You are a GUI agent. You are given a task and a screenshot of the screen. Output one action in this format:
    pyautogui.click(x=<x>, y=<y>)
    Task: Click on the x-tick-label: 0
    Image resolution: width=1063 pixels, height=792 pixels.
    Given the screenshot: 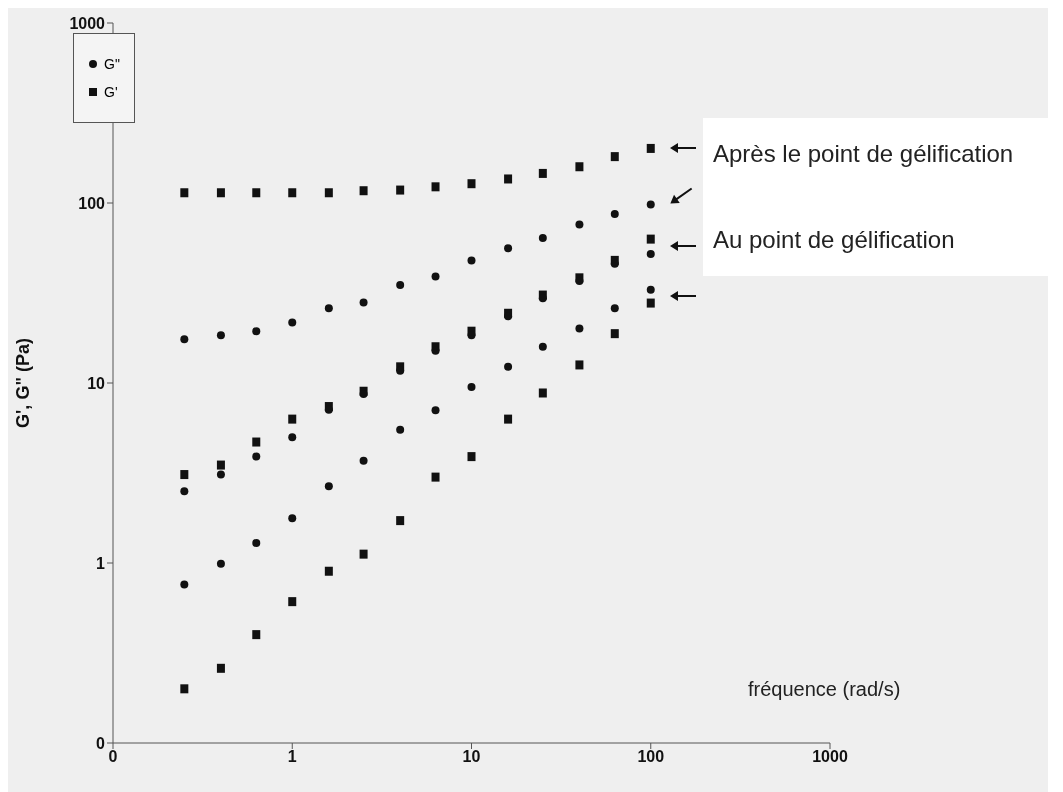 What is the action you would take?
    pyautogui.click(x=113, y=757)
    